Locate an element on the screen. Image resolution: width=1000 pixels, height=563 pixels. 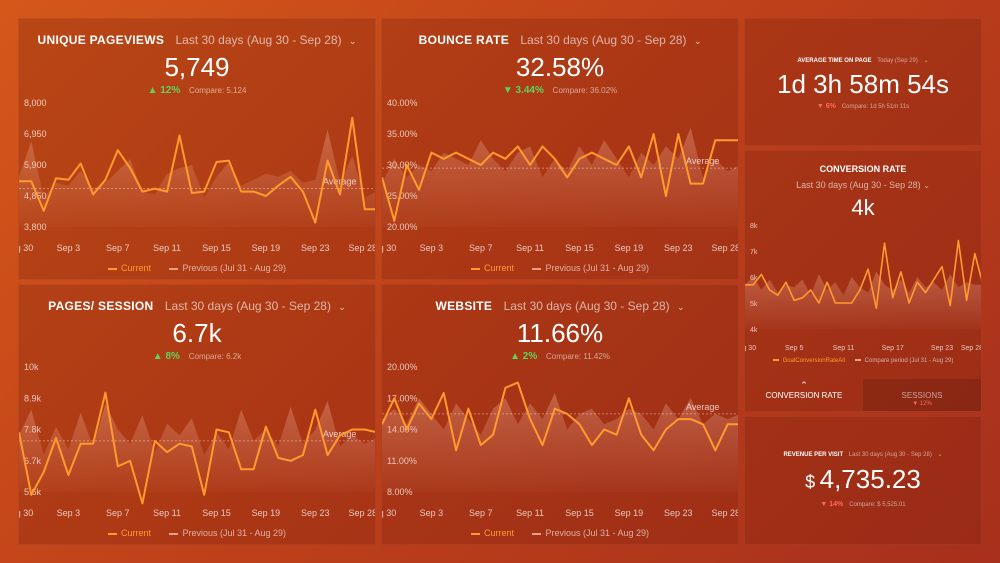
tab-conversion-rate: ⌃ CONVERSION RATE is located at coordinates (804, 395).